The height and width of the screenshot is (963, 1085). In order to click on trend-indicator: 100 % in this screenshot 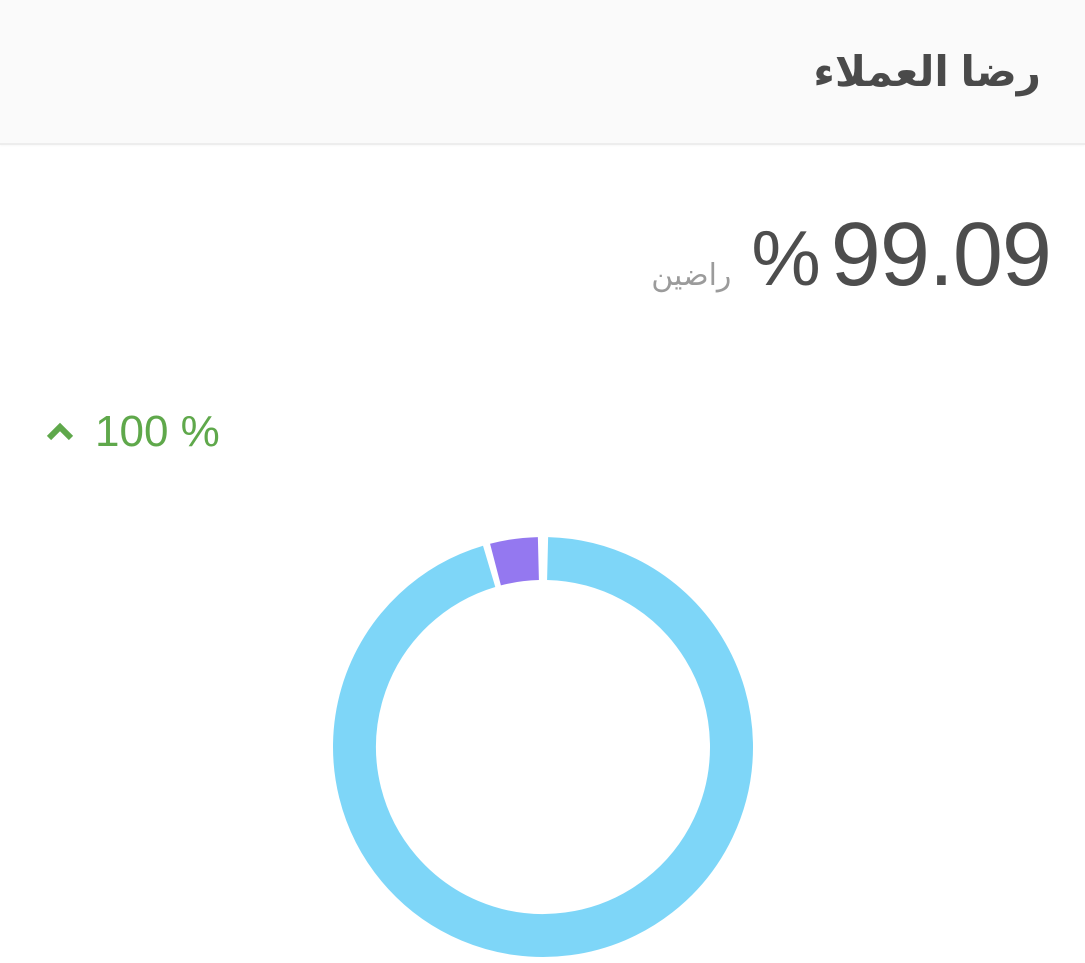, I will do `click(132, 432)`.